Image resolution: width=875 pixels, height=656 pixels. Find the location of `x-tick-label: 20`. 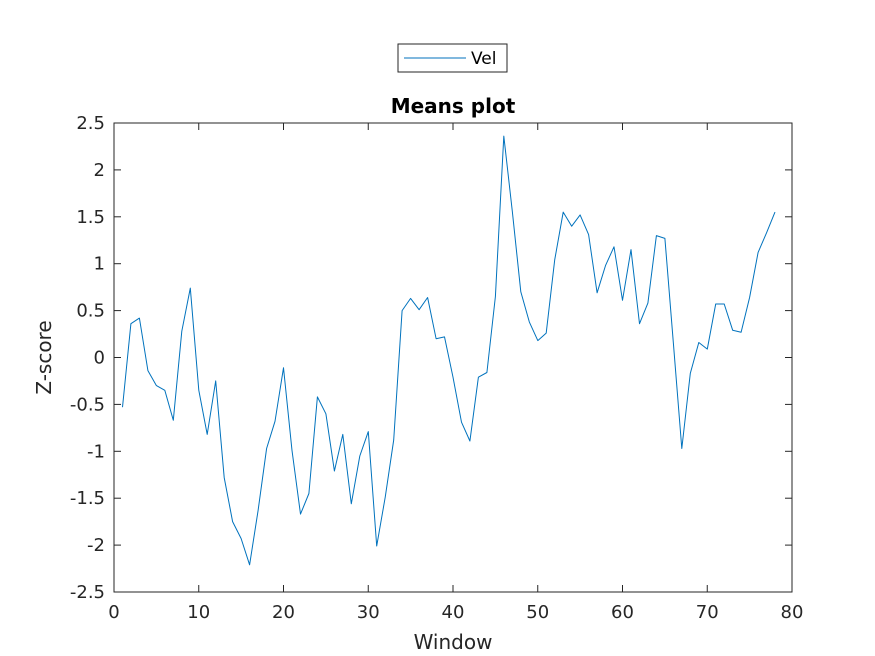

x-tick-label: 20 is located at coordinates (283, 612).